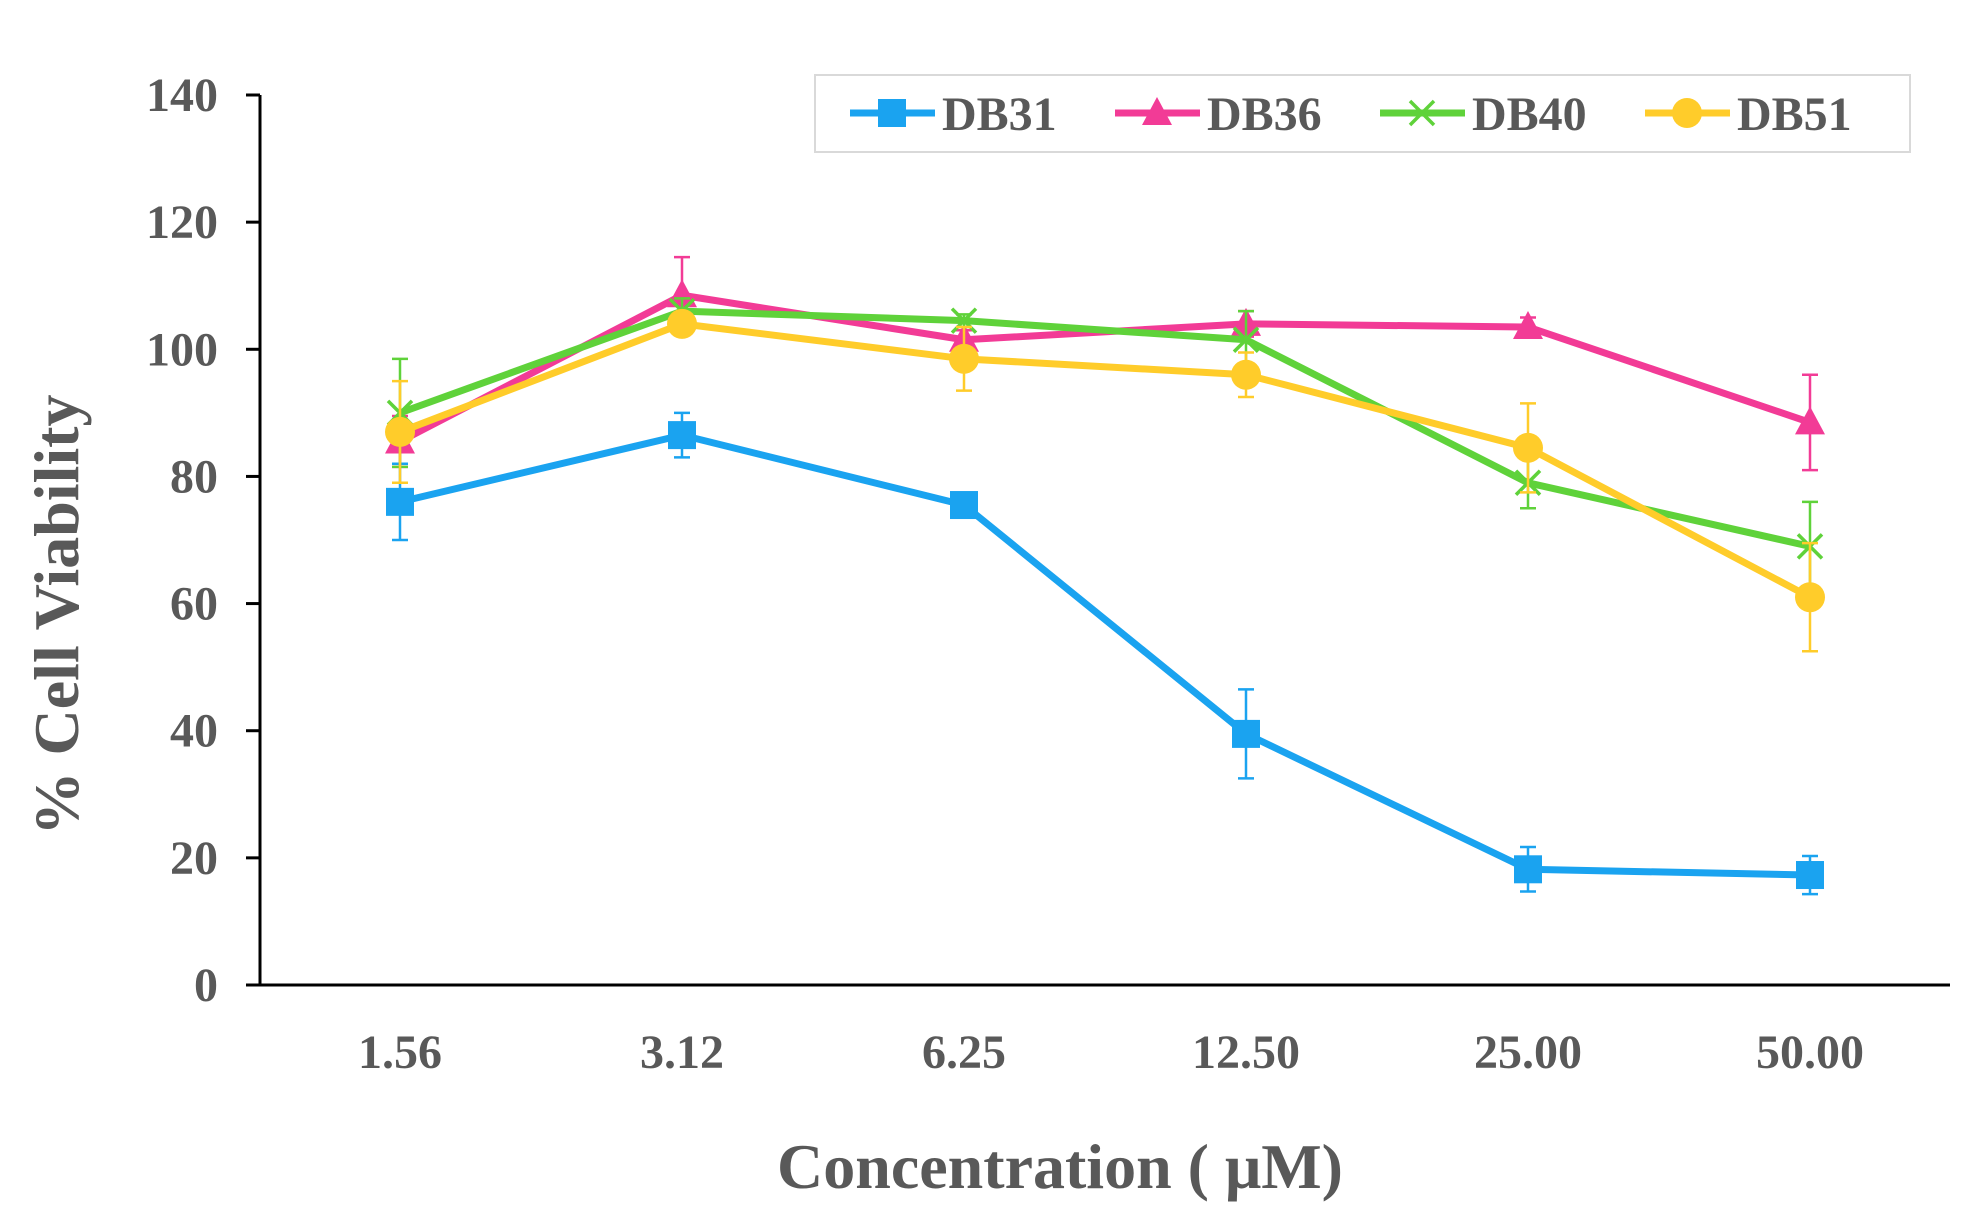 This screenshot has height=1214, width=1962. Describe the element at coordinates (1264, 114) in the screenshot. I see `legend-label: DB36` at that location.